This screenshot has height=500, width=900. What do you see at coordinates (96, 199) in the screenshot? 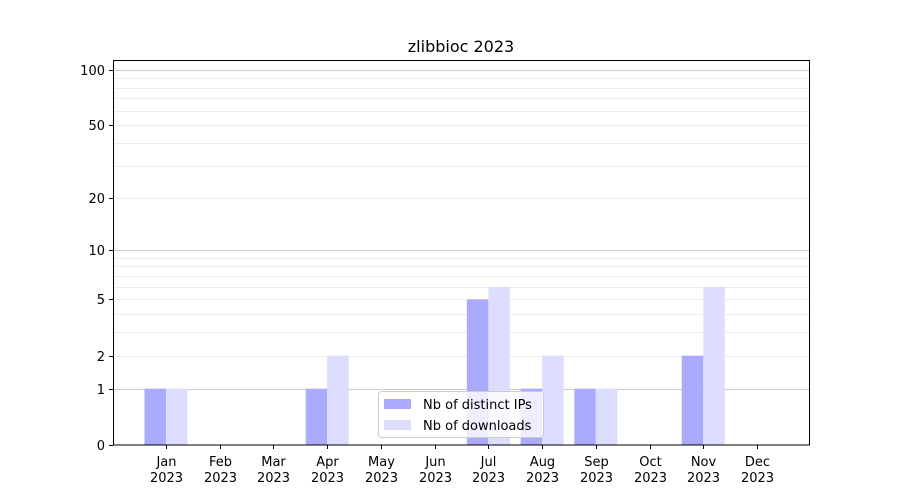
I see `y-tick-label: 20` at bounding box center [96, 199].